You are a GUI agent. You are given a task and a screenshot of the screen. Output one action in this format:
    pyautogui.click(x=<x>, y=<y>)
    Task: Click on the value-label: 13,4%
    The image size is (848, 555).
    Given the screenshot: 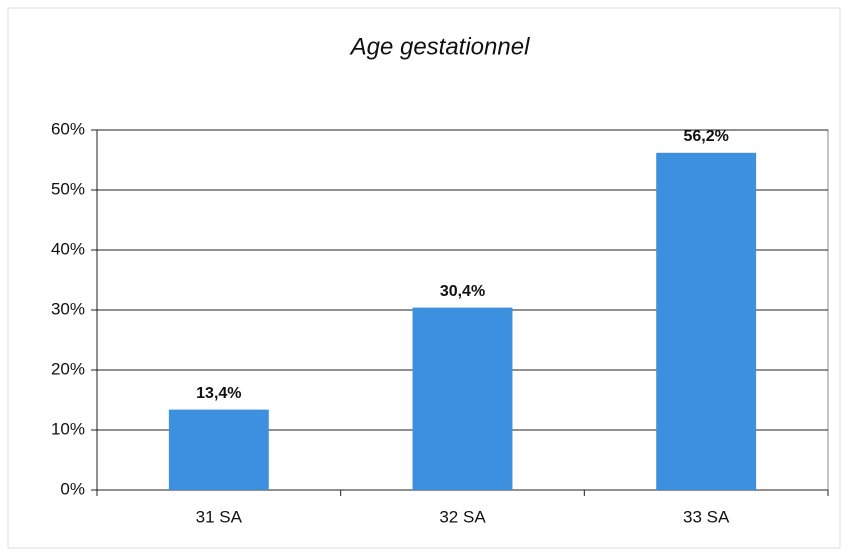 What is the action you would take?
    pyautogui.click(x=218, y=393)
    